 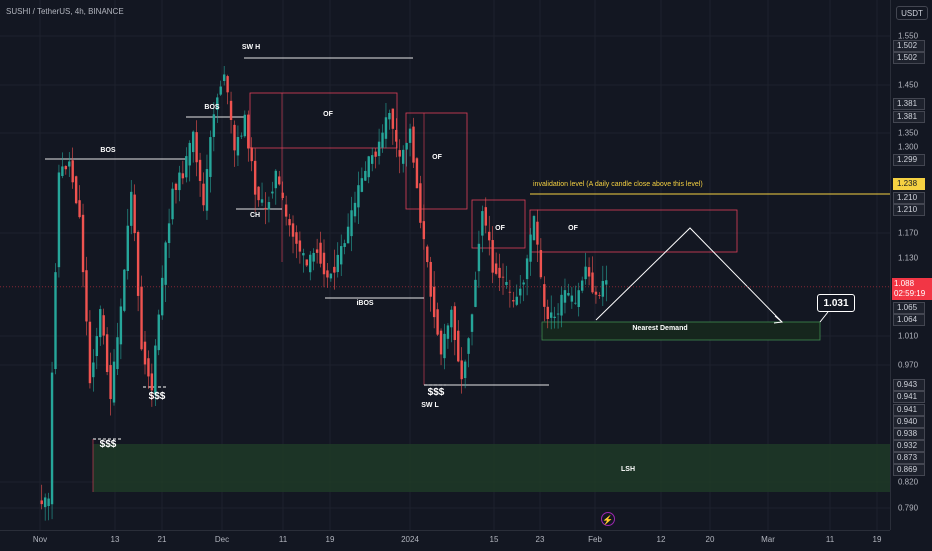 I want to click on projection-path, so click(x=689, y=275).